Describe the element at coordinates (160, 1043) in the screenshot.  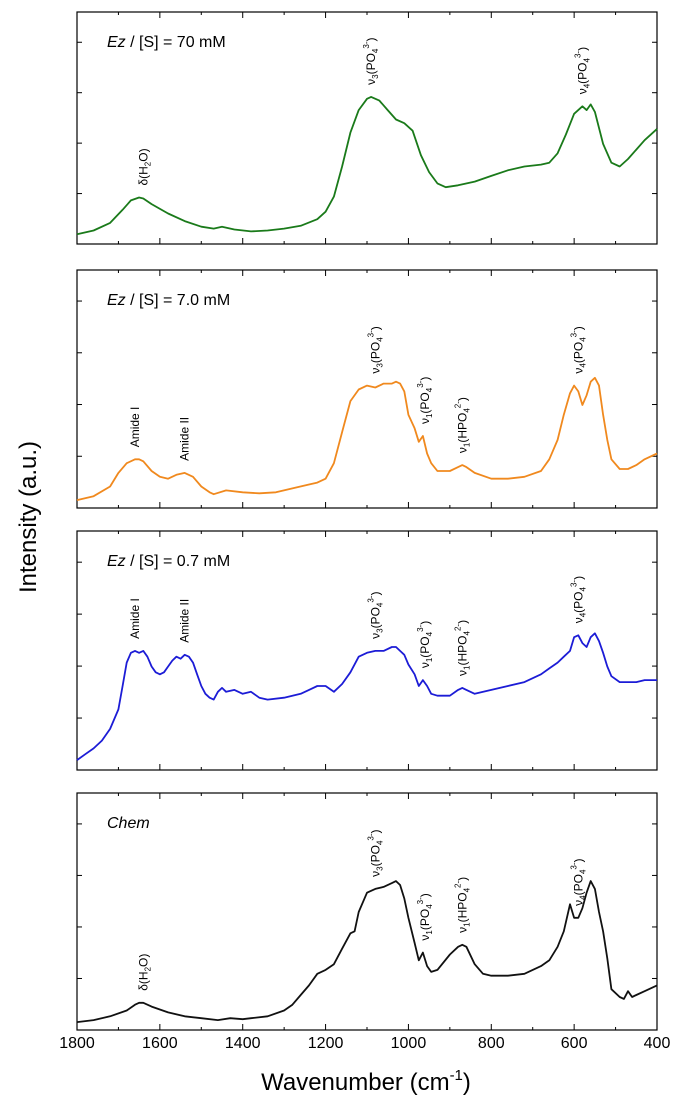
I see `x-tick-label: 1600` at that location.